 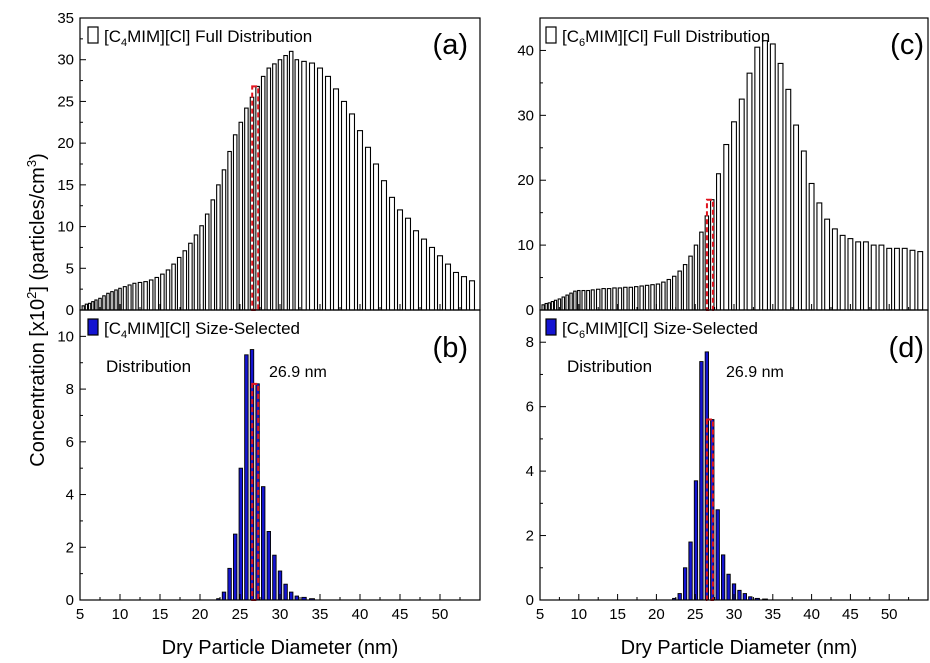 What do you see at coordinates (440, 614) in the screenshot?
I see `panel-b-xtick-label: 50` at bounding box center [440, 614].